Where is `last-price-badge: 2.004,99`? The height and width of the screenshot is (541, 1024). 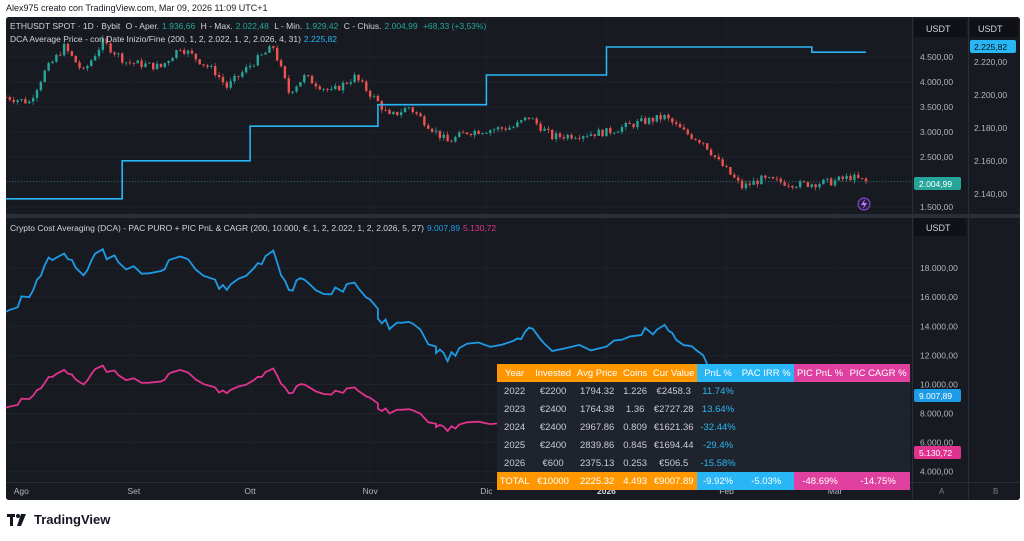 last-price-badge: 2.004,99 is located at coordinates (935, 184).